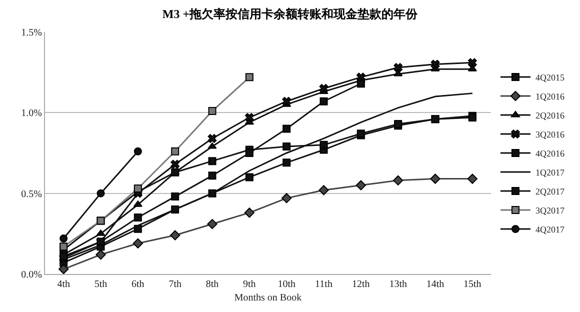 The image size is (580, 312). What do you see at coordinates (435, 284) in the screenshot?
I see `x-tick-label: 14th` at bounding box center [435, 284].